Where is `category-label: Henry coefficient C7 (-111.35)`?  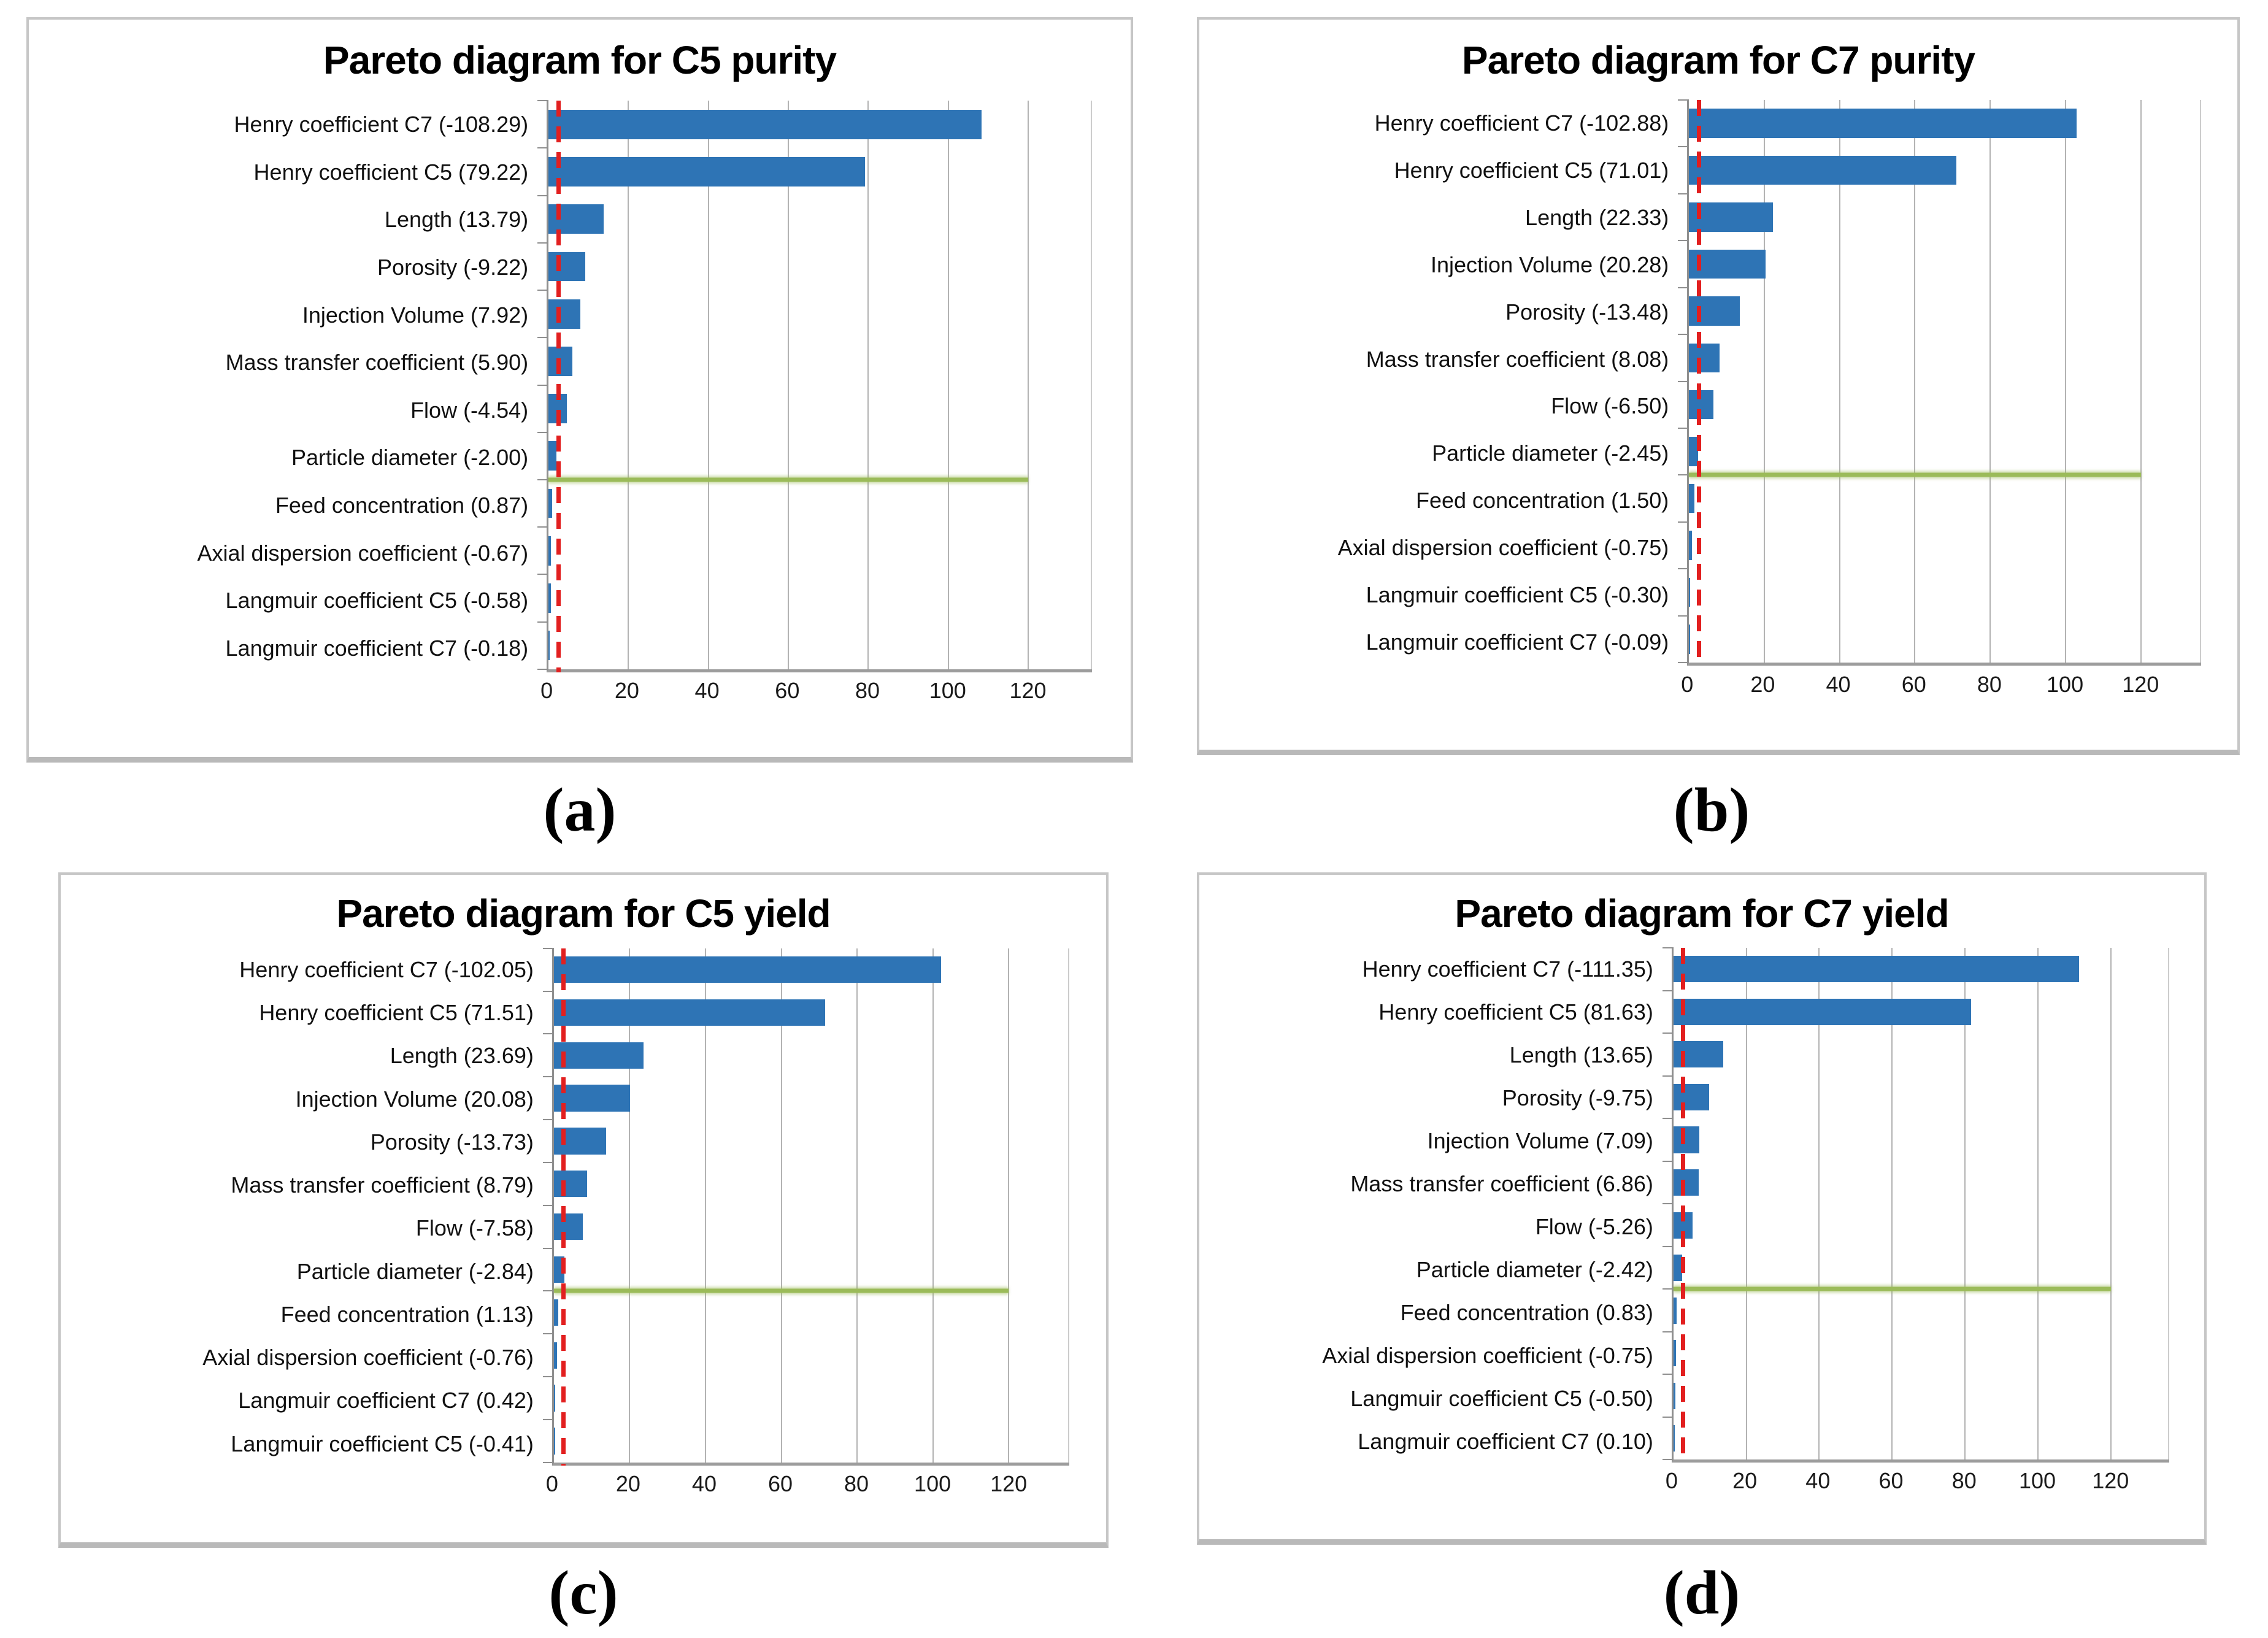 category-label: Henry coefficient C7 (-111.35) is located at coordinates (1508, 969).